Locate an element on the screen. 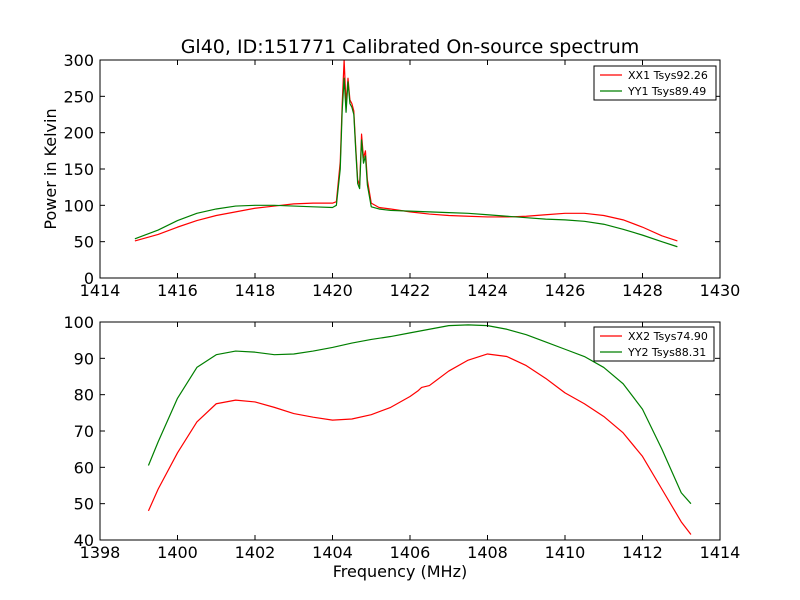 The height and width of the screenshot is (600, 800). top-ytick-label: 300 is located at coordinates (78, 60).